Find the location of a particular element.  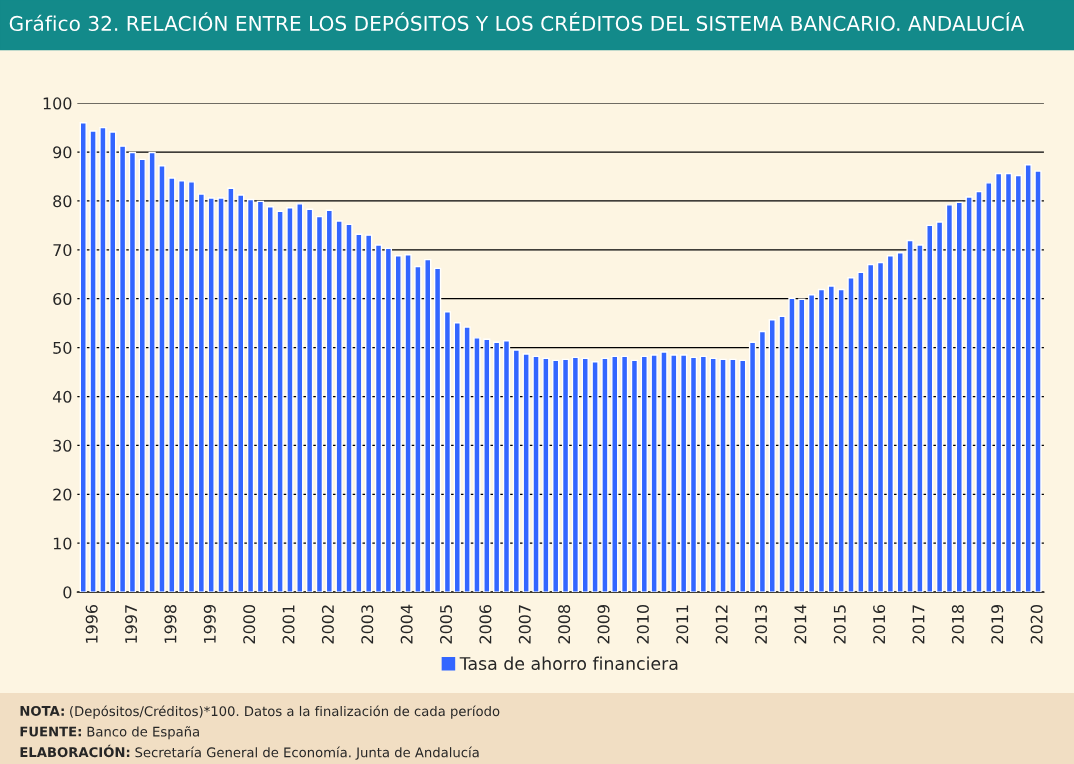

x-tick-label: 2013 is located at coordinates (761, 624).